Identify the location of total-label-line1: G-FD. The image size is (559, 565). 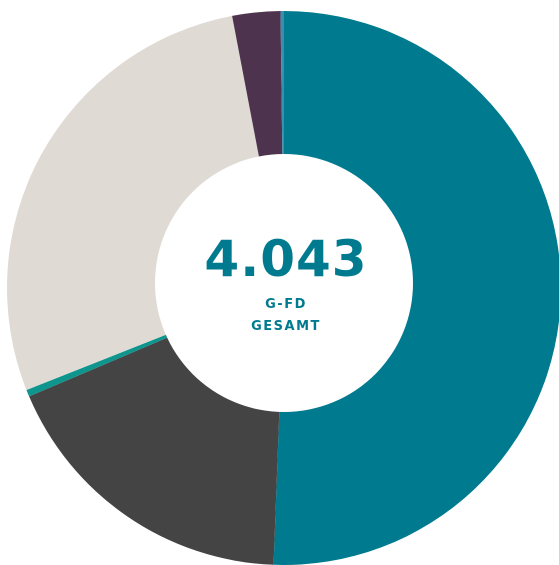
(286, 304).